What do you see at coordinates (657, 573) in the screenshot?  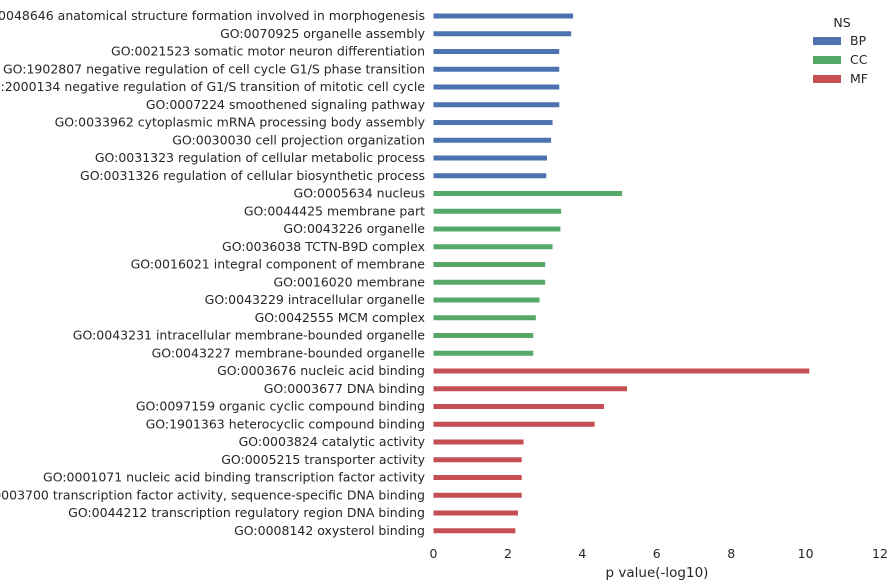 I see `x-axis-label: p value(-log10)` at bounding box center [657, 573].